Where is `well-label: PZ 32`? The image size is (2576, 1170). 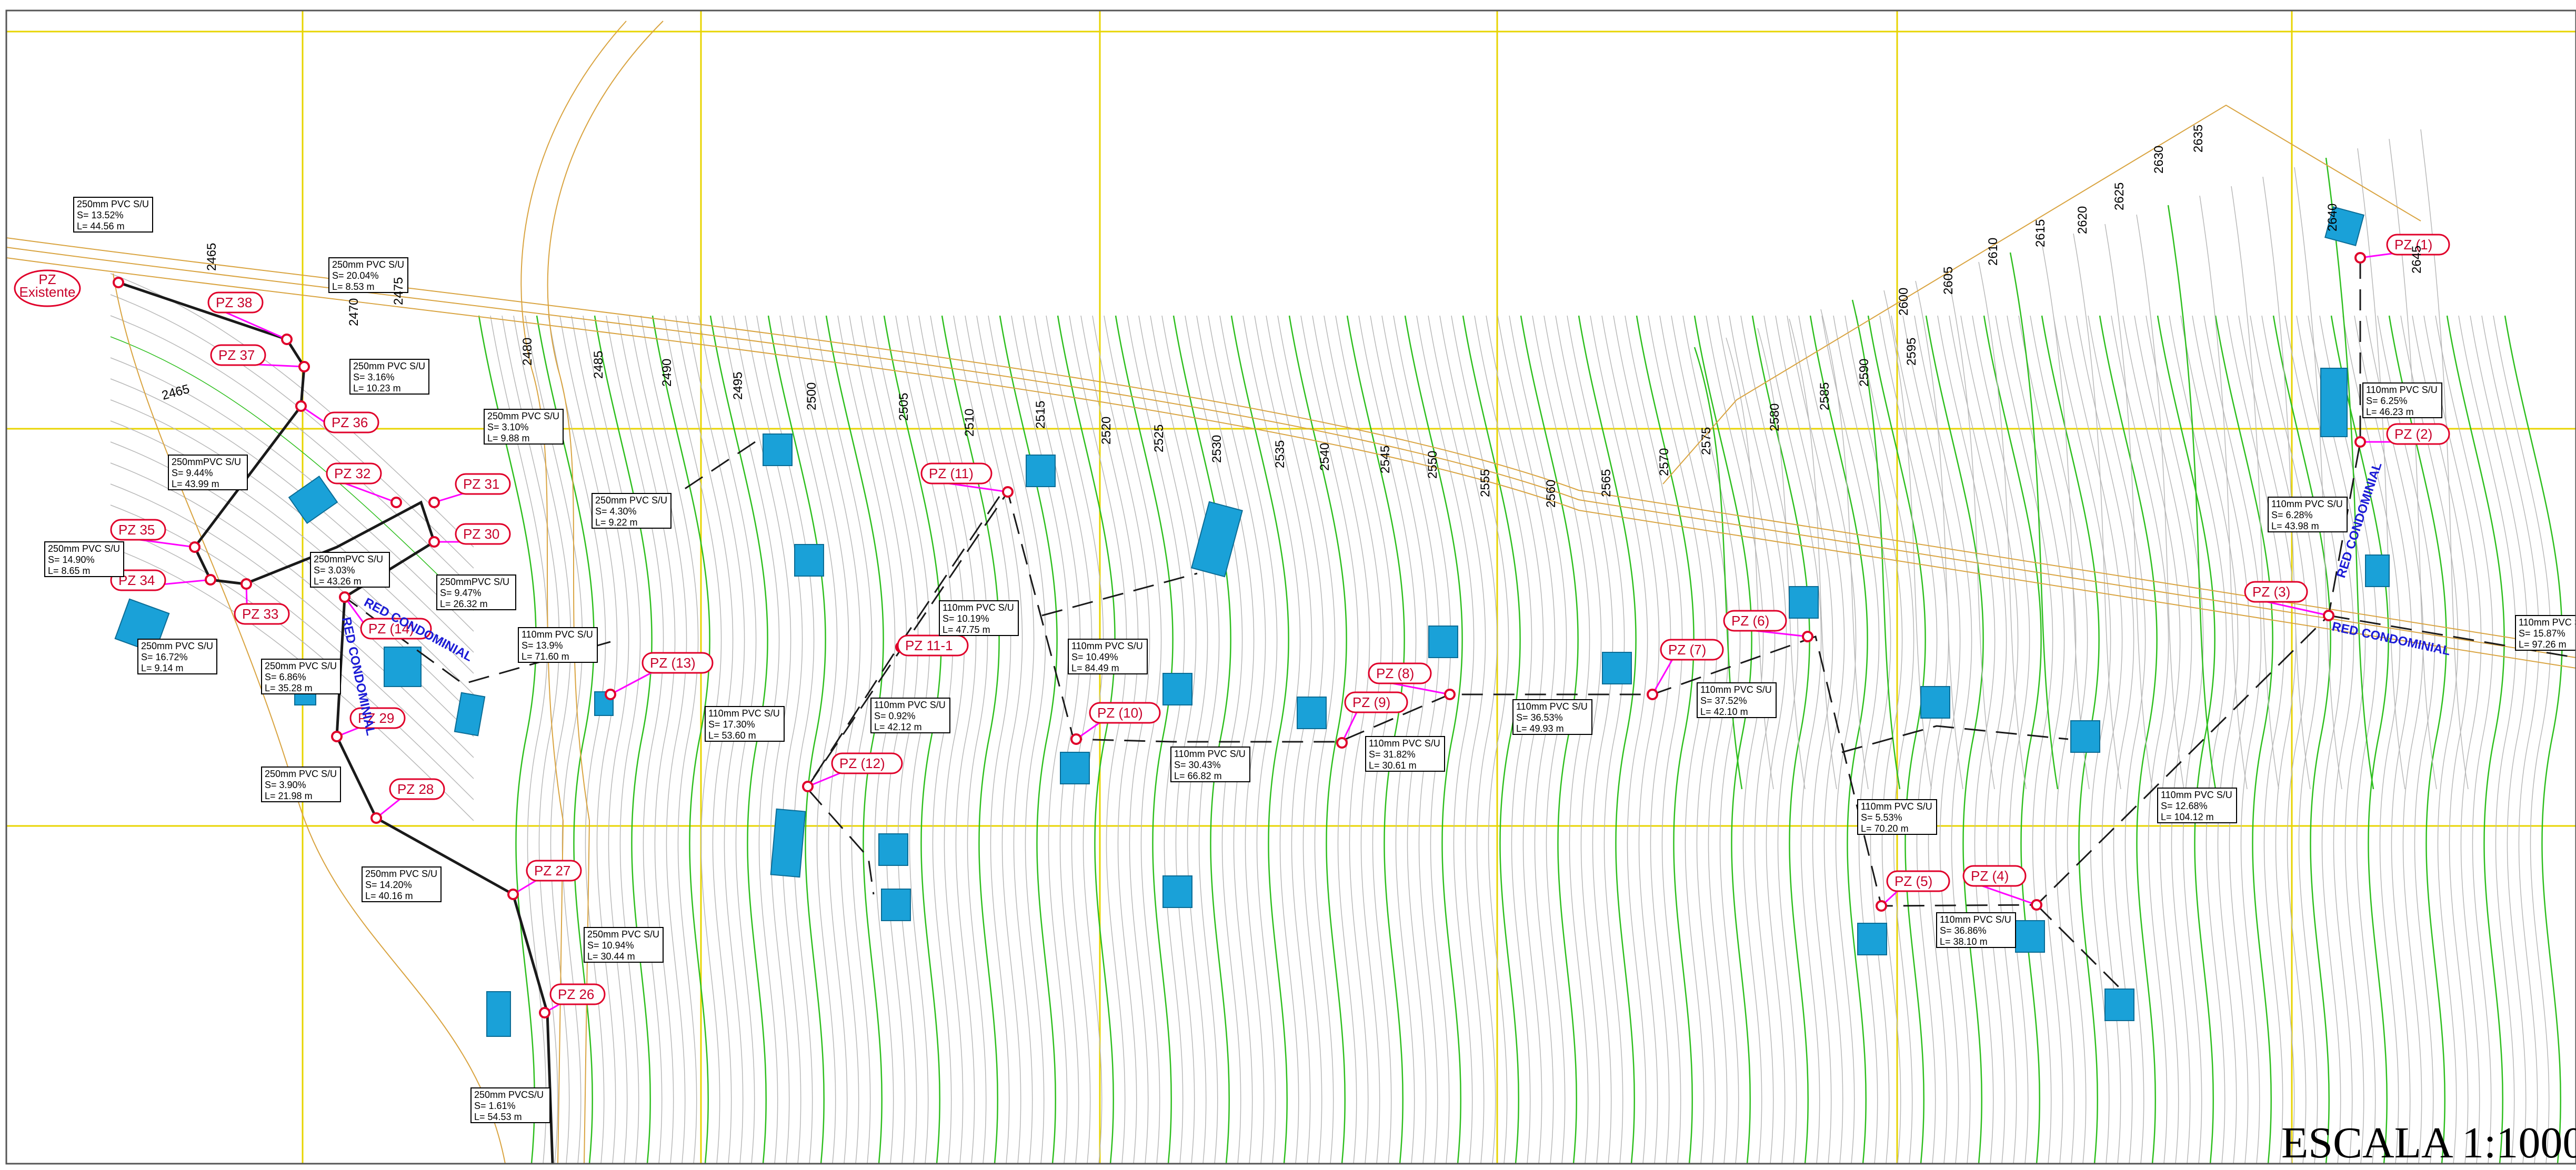
well-label: PZ 32 is located at coordinates (352, 473).